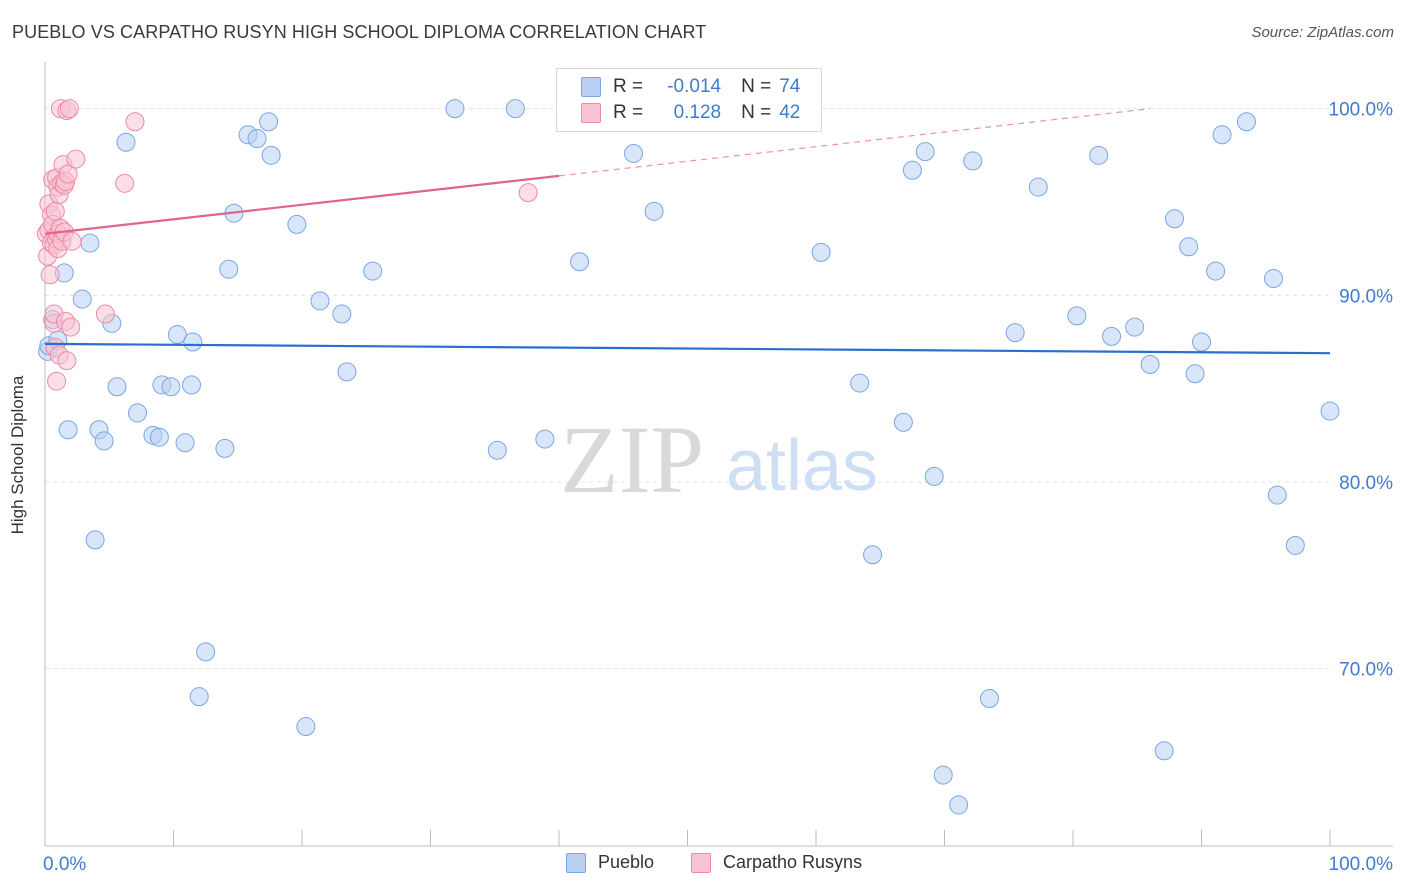  Describe the element at coordinates (687, 348) in the screenshot. I see `pueblo-trend-line` at that location.